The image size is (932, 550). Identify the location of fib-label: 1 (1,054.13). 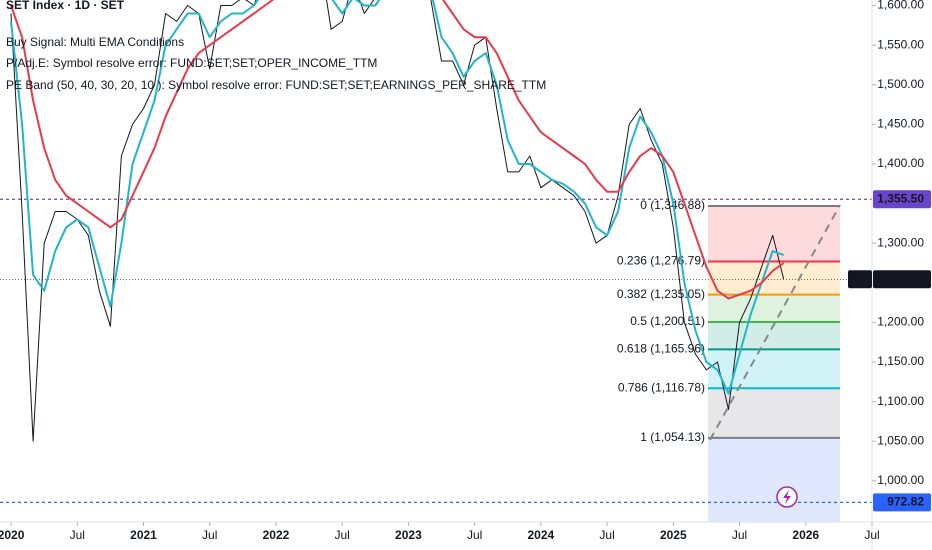
(672, 437).